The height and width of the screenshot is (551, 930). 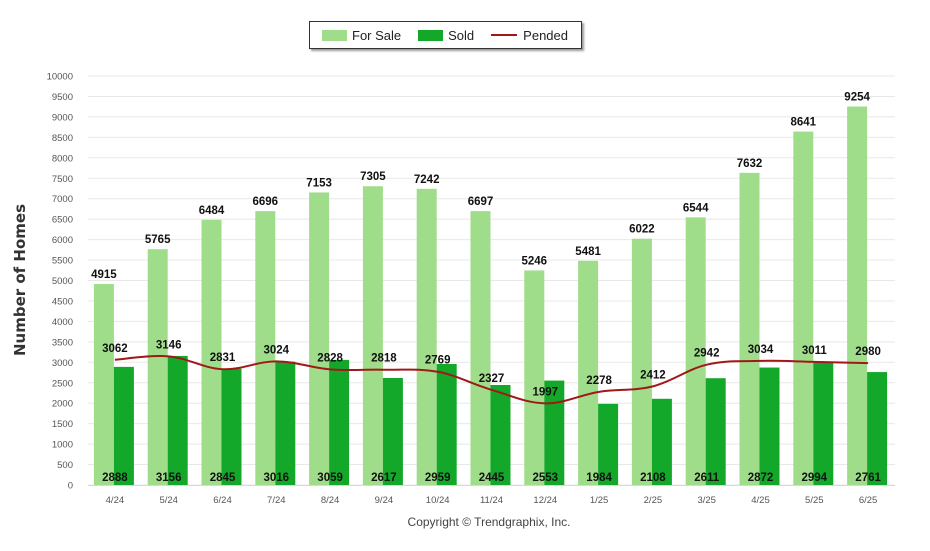 I want to click on x-tick-label: 10/24, so click(x=438, y=500).